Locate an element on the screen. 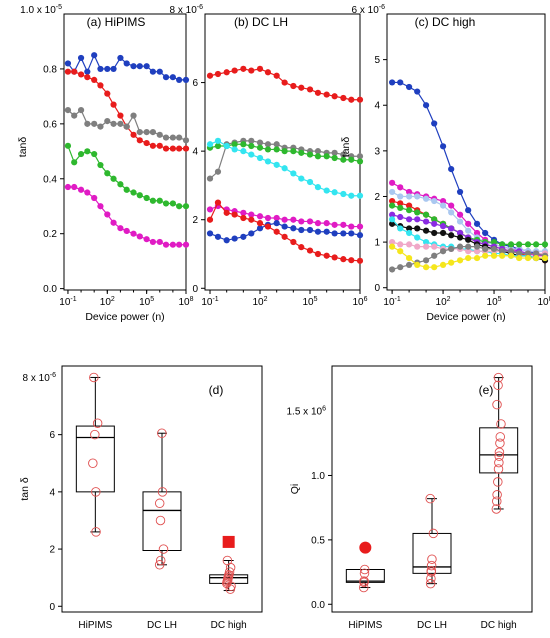  y-tick-label: 1 is located at coordinates (377, 243).